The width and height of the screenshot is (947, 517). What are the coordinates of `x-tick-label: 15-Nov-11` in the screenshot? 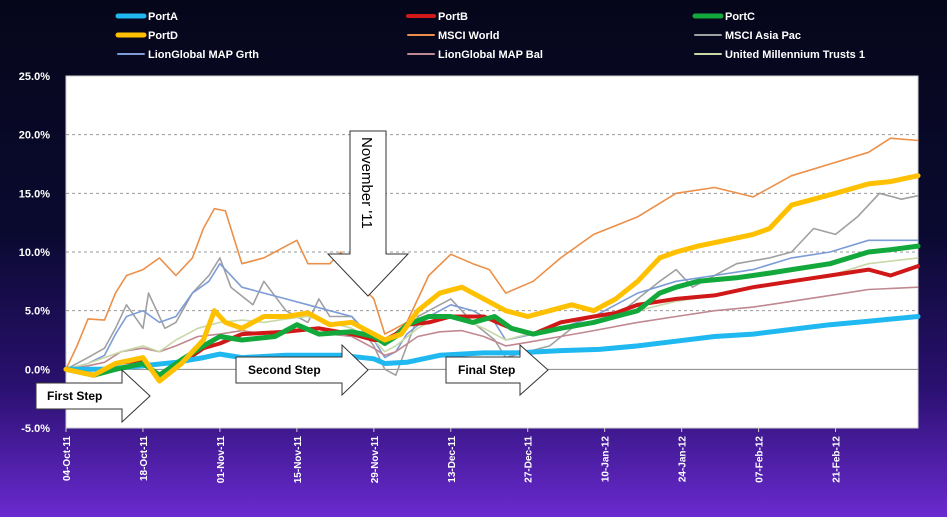 It's located at (298, 460).